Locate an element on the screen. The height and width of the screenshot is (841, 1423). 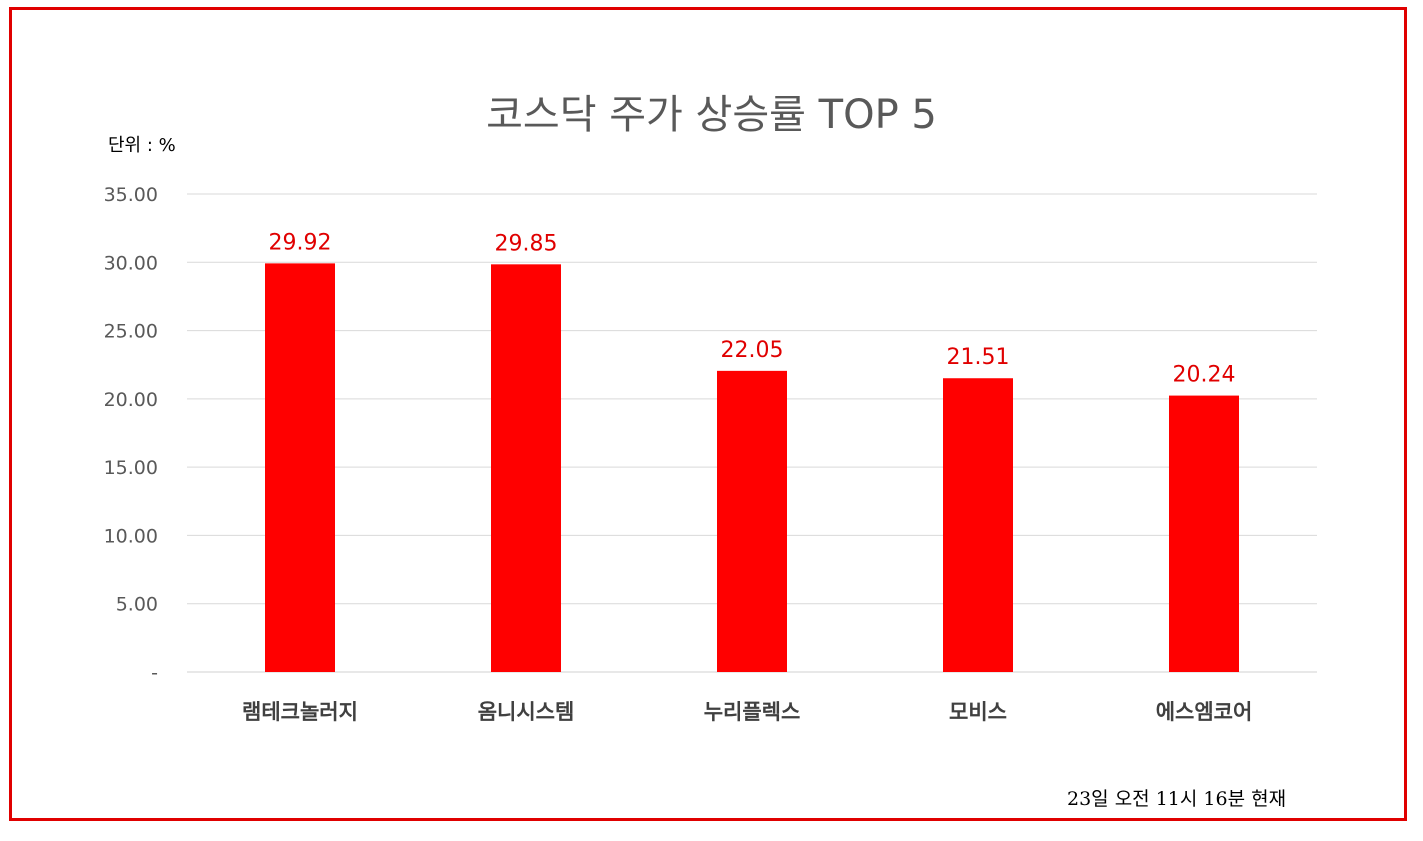
y-tick-label: 15.00 is located at coordinates (131, 468).